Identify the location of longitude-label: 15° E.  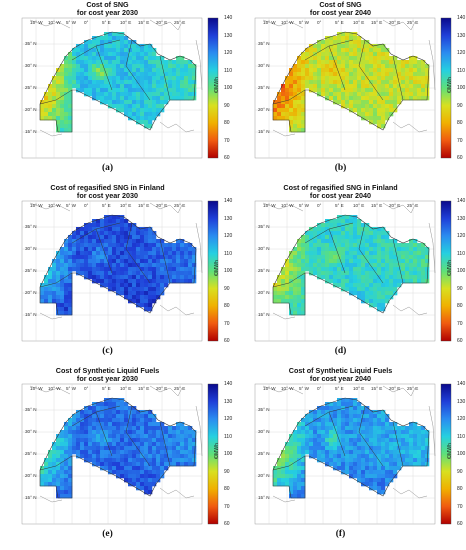
(377, 22).